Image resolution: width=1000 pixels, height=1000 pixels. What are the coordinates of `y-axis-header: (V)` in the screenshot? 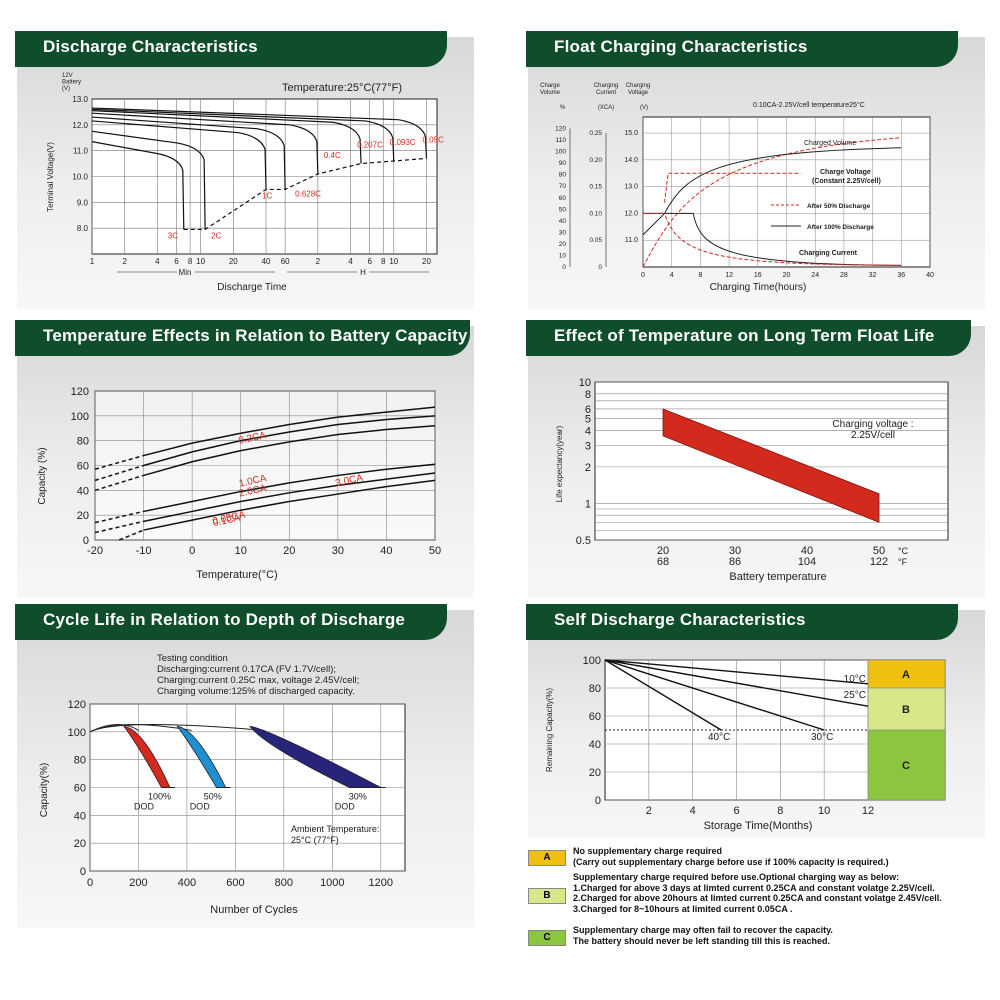 It's located at (66, 89).